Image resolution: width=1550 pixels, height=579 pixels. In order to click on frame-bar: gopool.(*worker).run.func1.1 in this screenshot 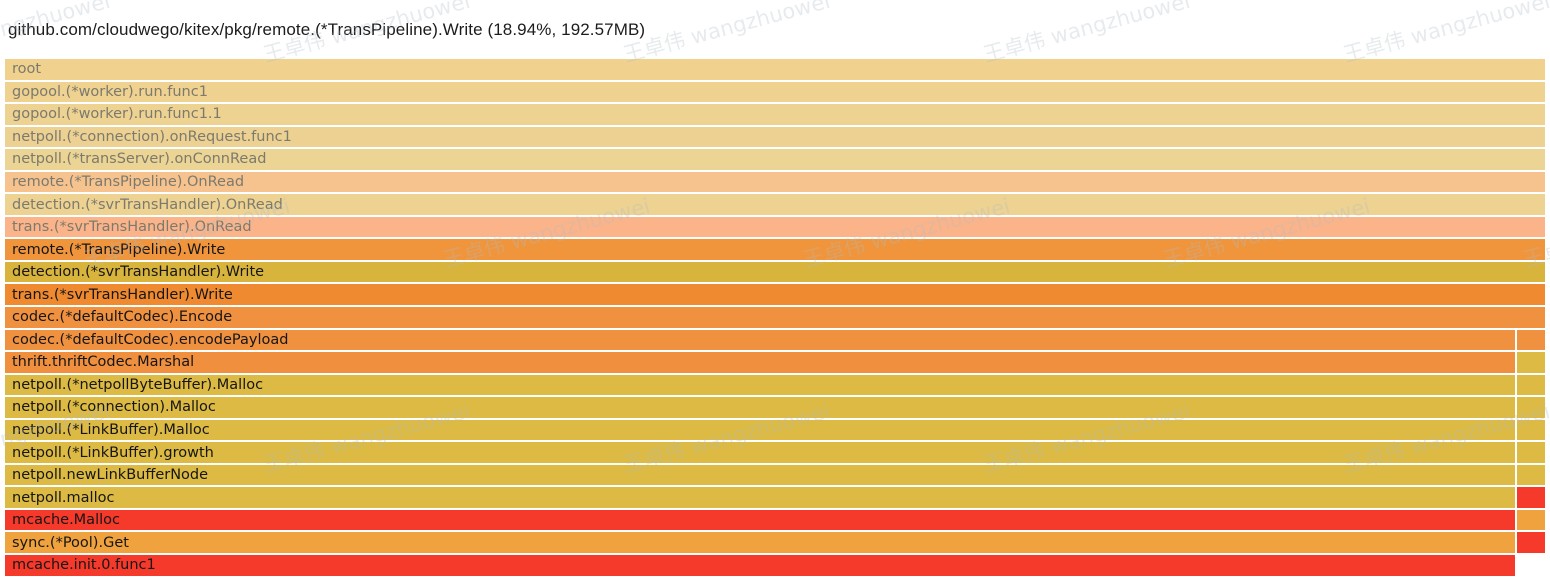, I will do `click(775, 114)`.